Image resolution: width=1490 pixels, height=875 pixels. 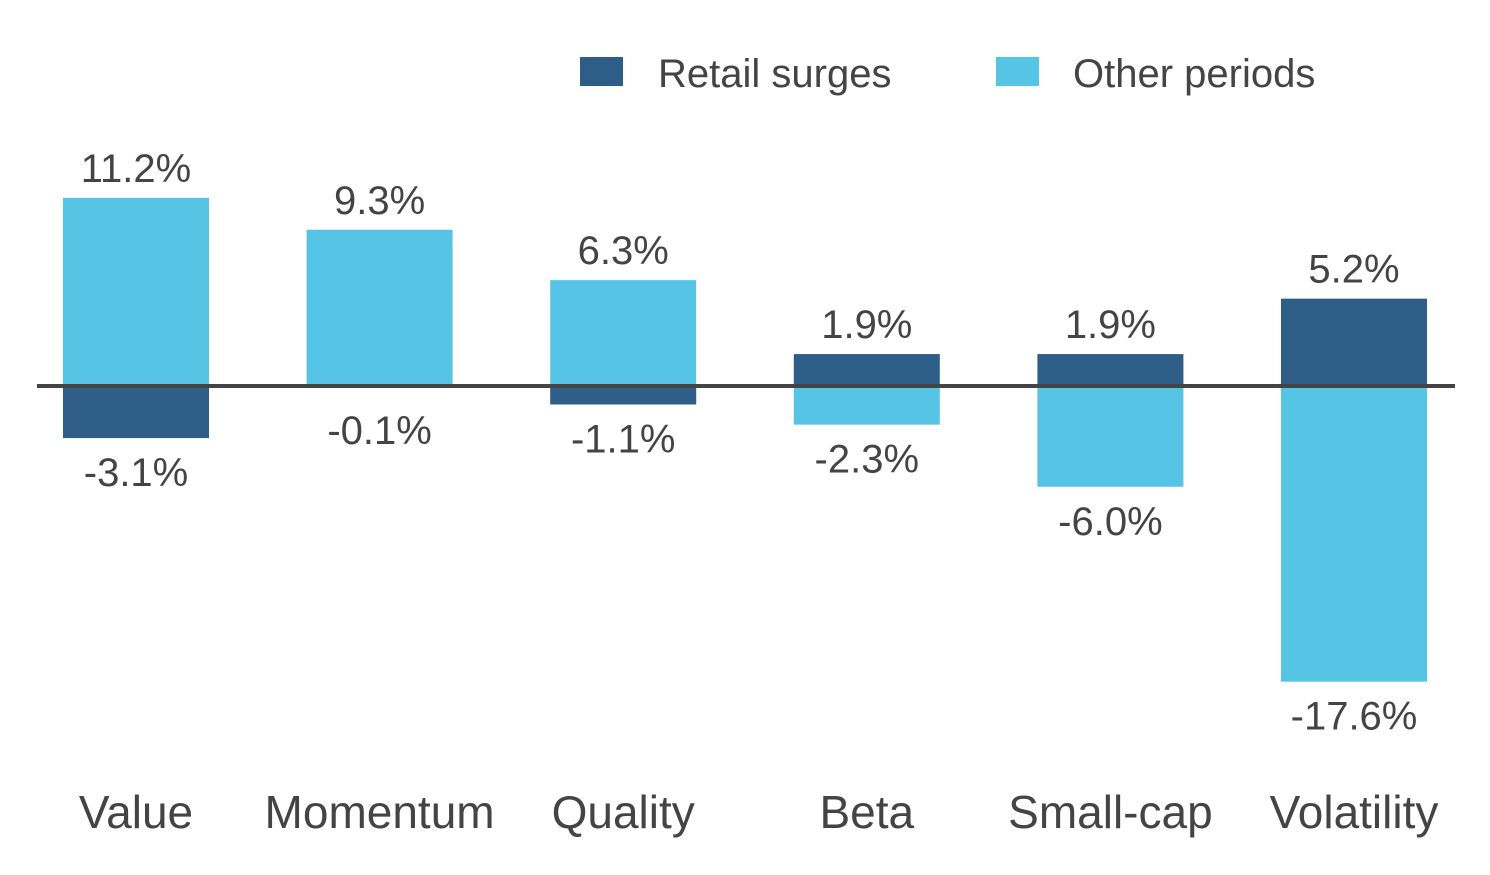 I want to click on legend-label: Retail surges, so click(x=774, y=74).